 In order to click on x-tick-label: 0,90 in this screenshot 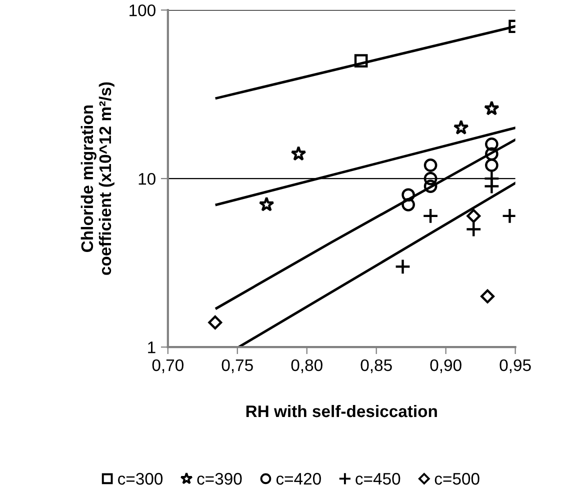, I will do `click(446, 366)`.